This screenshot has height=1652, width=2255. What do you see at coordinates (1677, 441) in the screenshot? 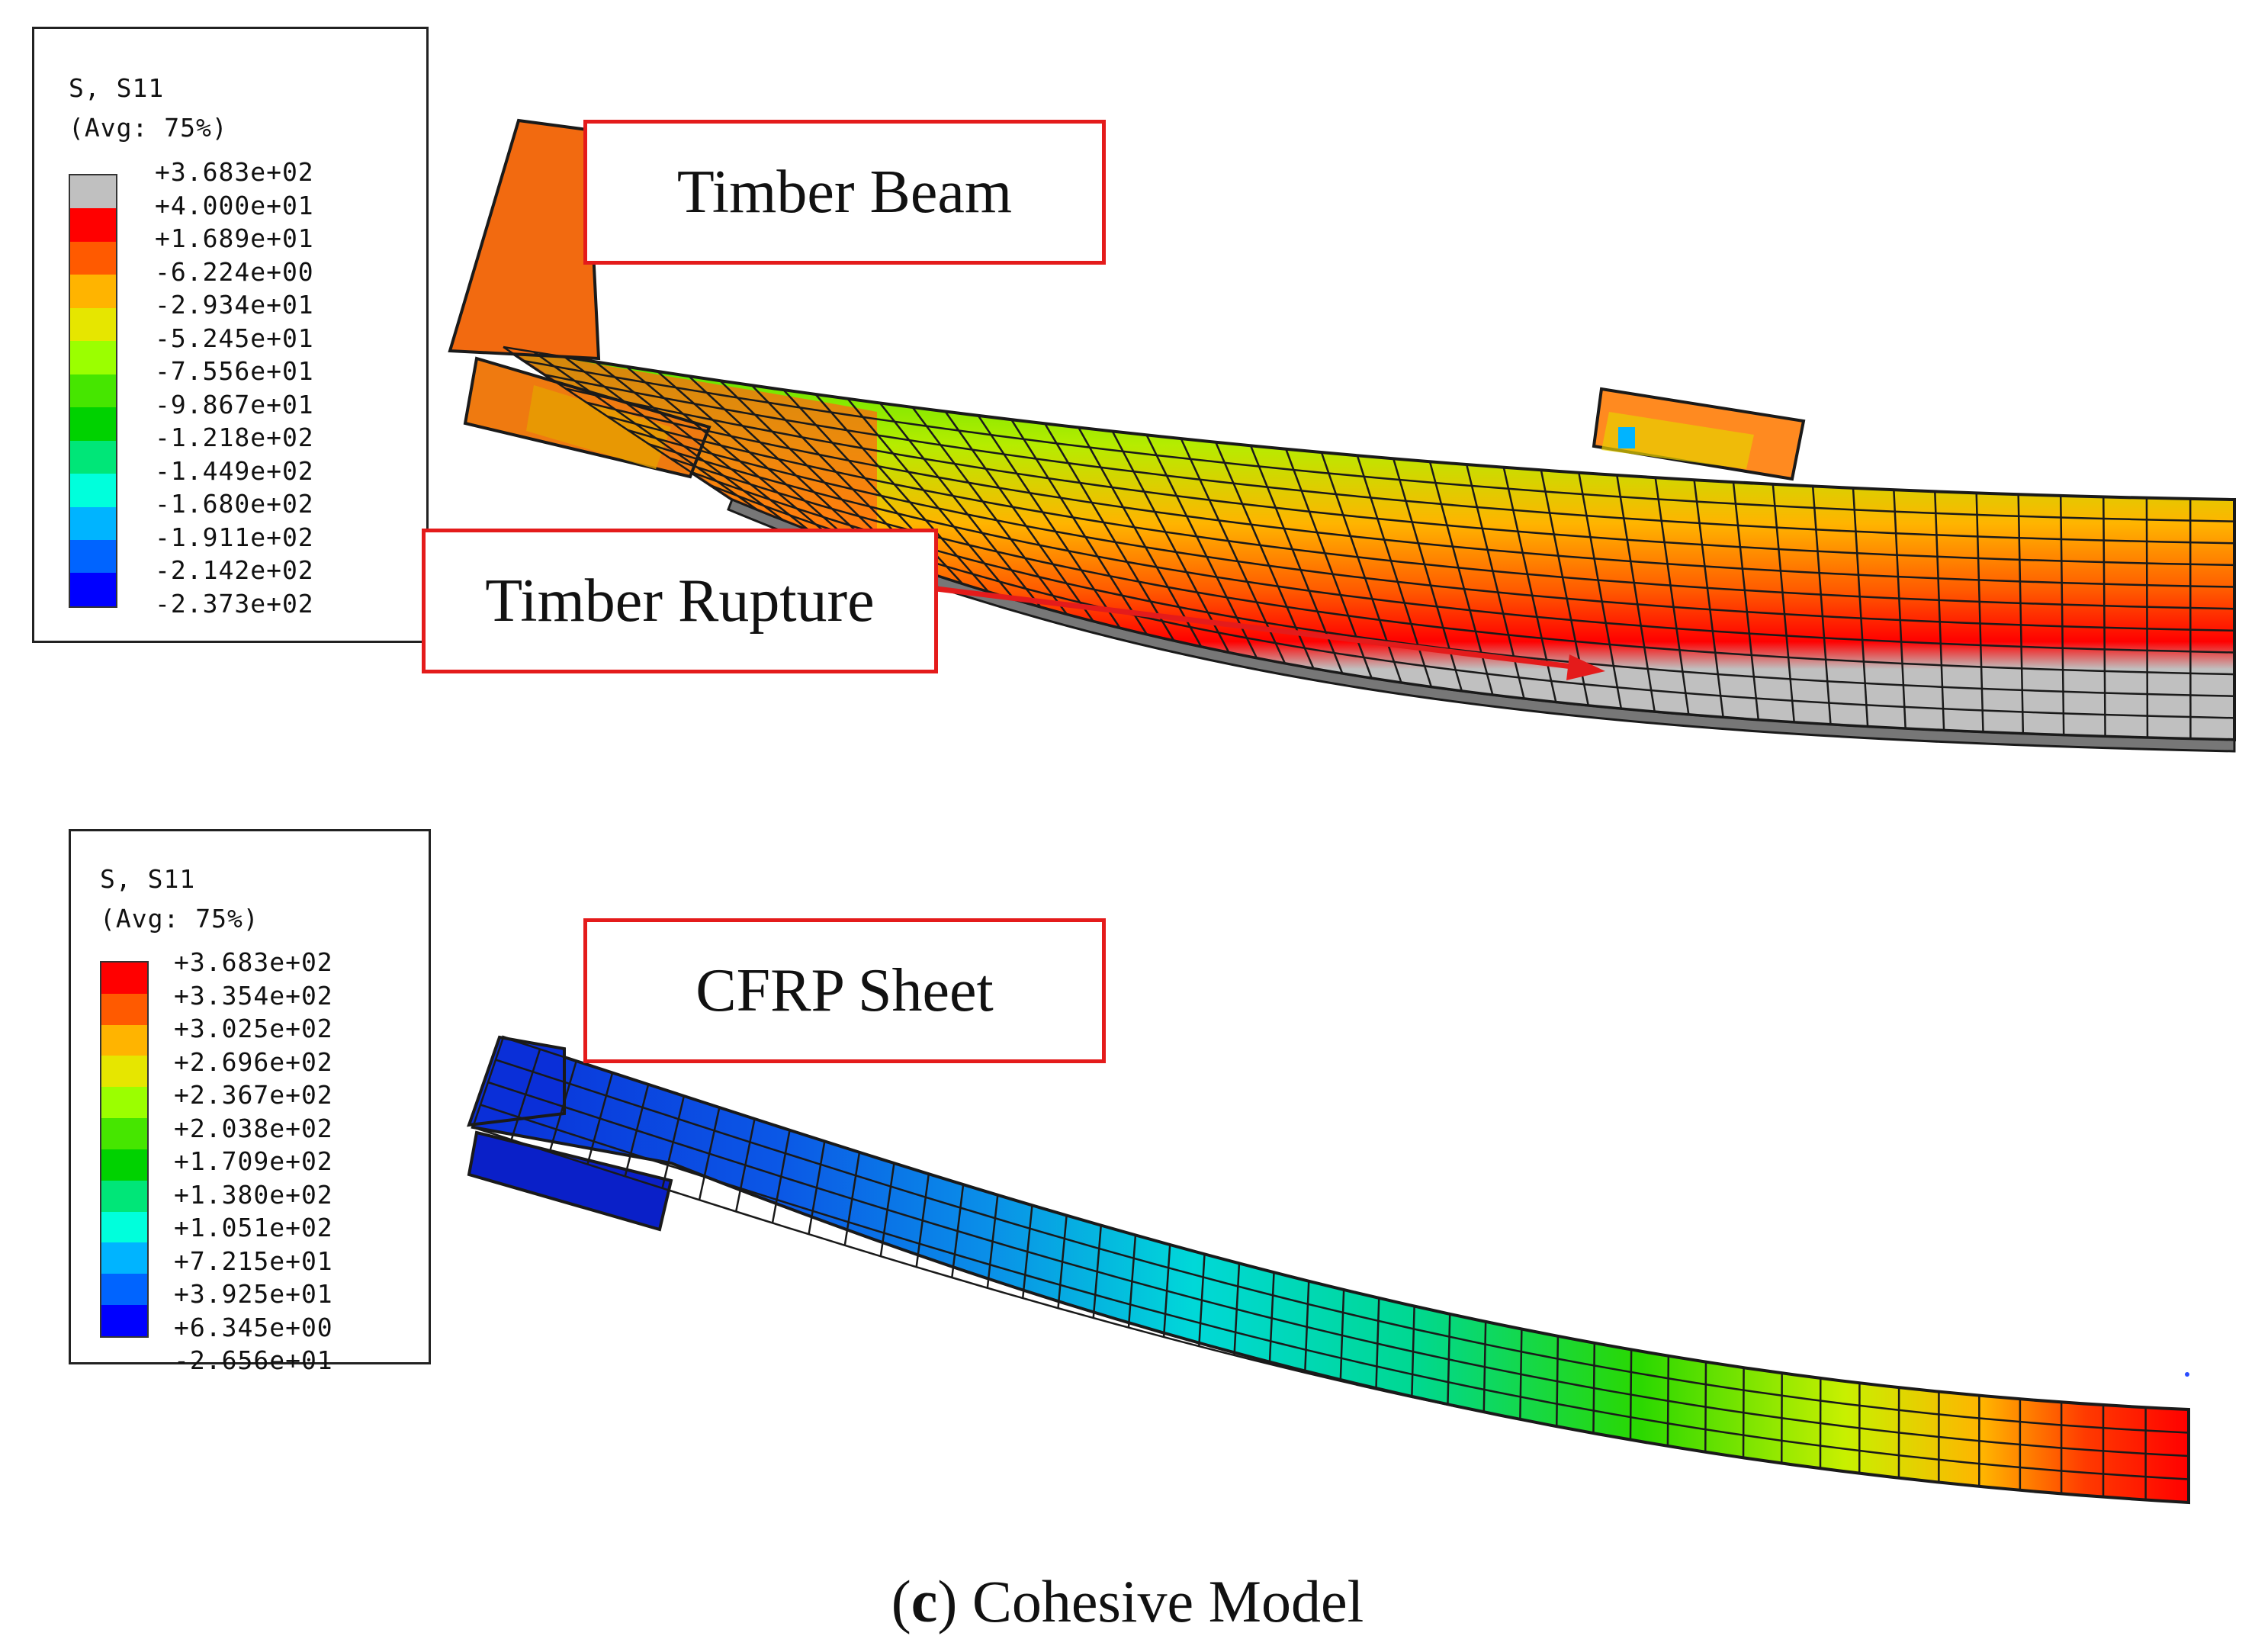
I see `load-block-inner` at bounding box center [1677, 441].